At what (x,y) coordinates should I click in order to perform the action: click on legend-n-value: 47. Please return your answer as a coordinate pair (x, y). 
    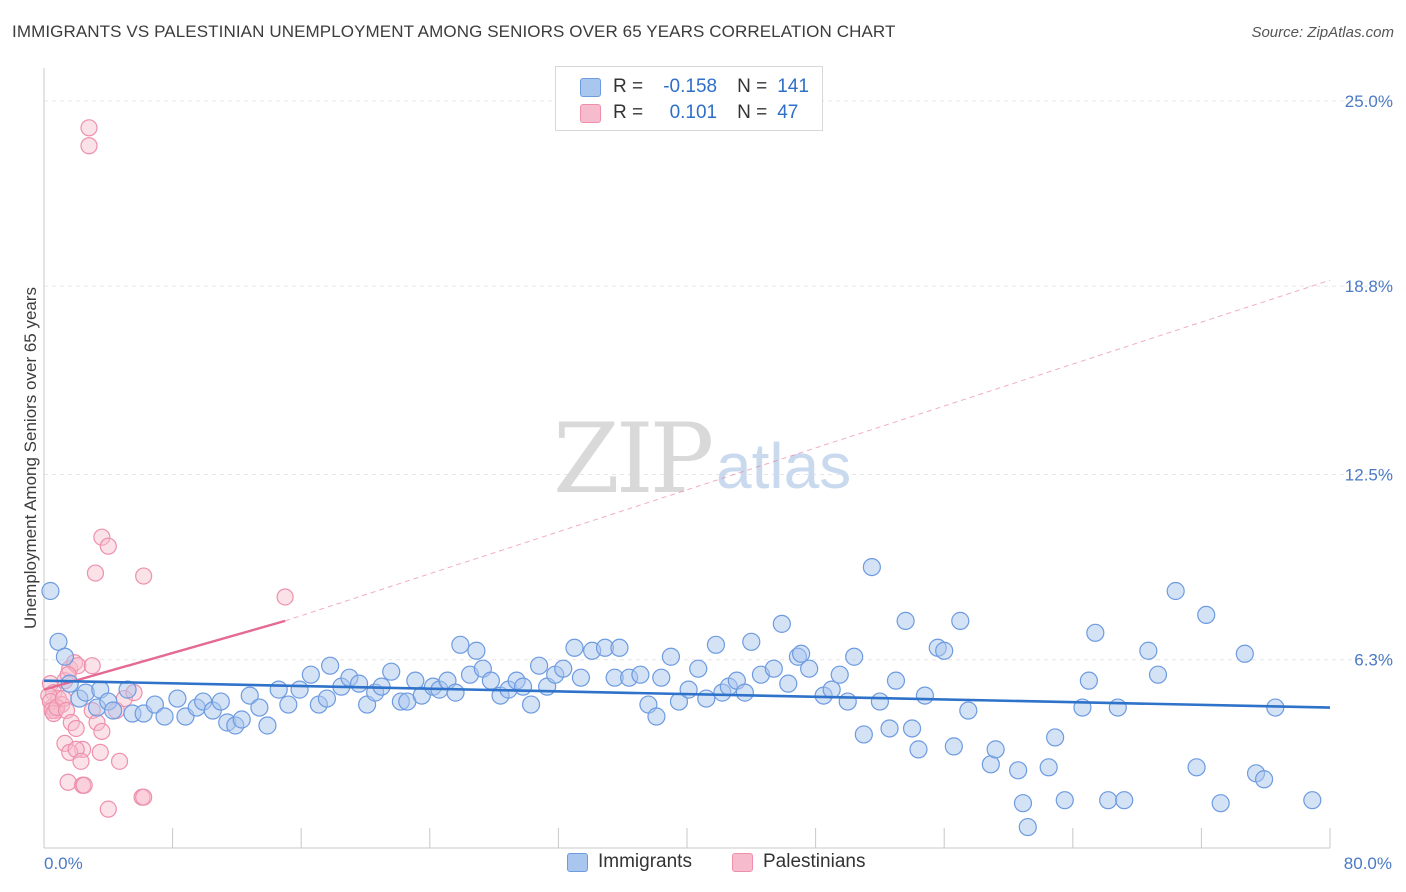
    Looking at the image, I should click on (788, 112).